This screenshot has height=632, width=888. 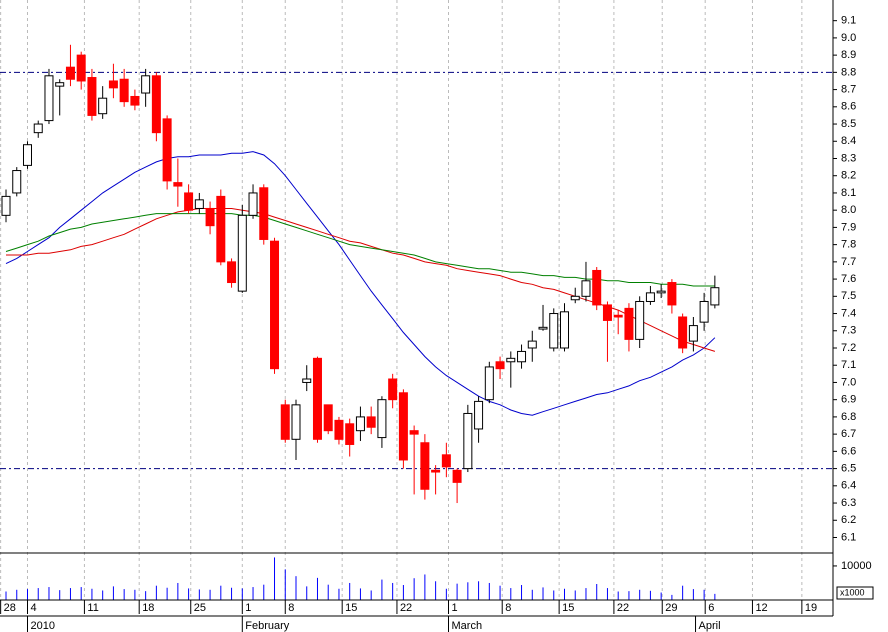 I want to click on x-tick-label: 29, so click(x=671, y=608).